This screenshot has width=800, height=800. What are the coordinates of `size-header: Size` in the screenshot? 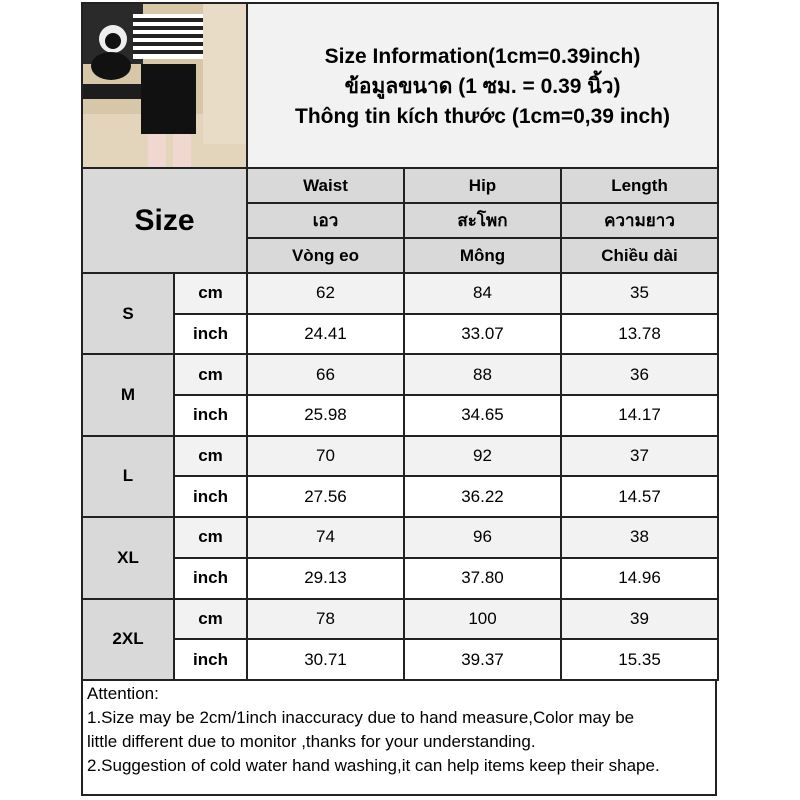 It's located at (164, 220).